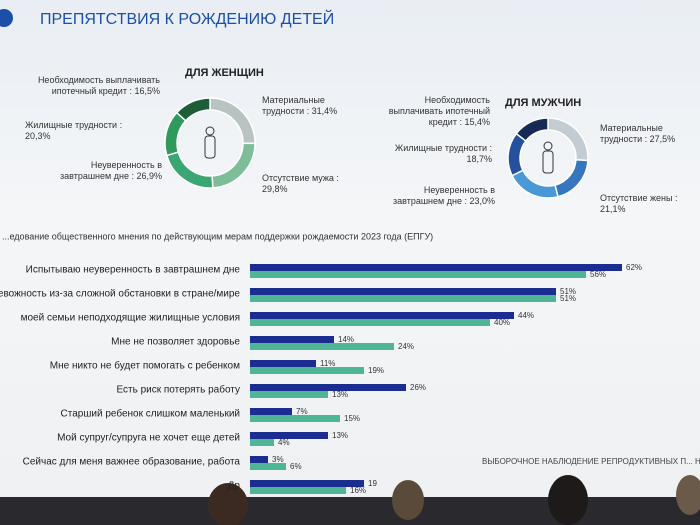 The image size is (700, 525). I want to click on value-label: 44%, so click(526, 315).